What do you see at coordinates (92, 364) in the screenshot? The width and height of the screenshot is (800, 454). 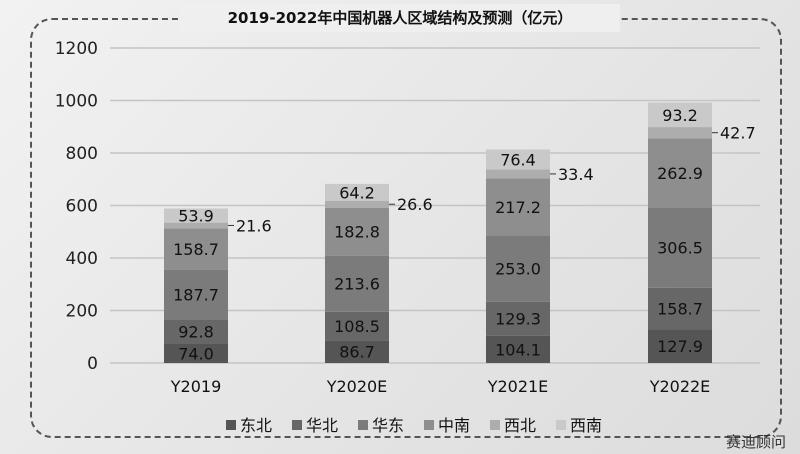 I see `y-tick-label: 0` at bounding box center [92, 364].